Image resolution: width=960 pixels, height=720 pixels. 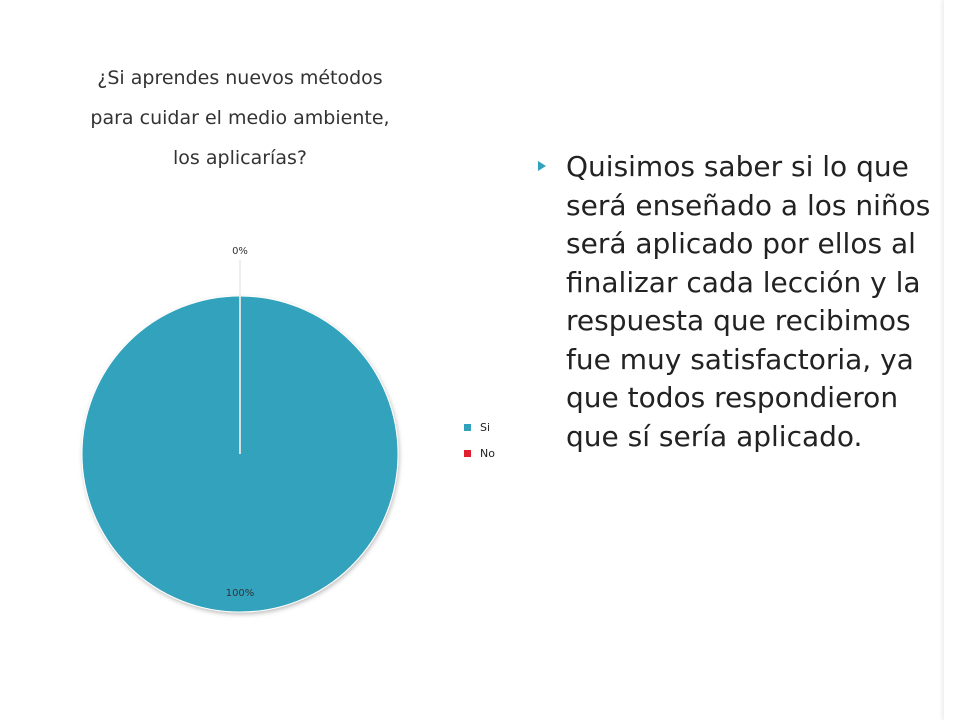 I want to click on legend-item-si: Si, so click(x=479, y=427).